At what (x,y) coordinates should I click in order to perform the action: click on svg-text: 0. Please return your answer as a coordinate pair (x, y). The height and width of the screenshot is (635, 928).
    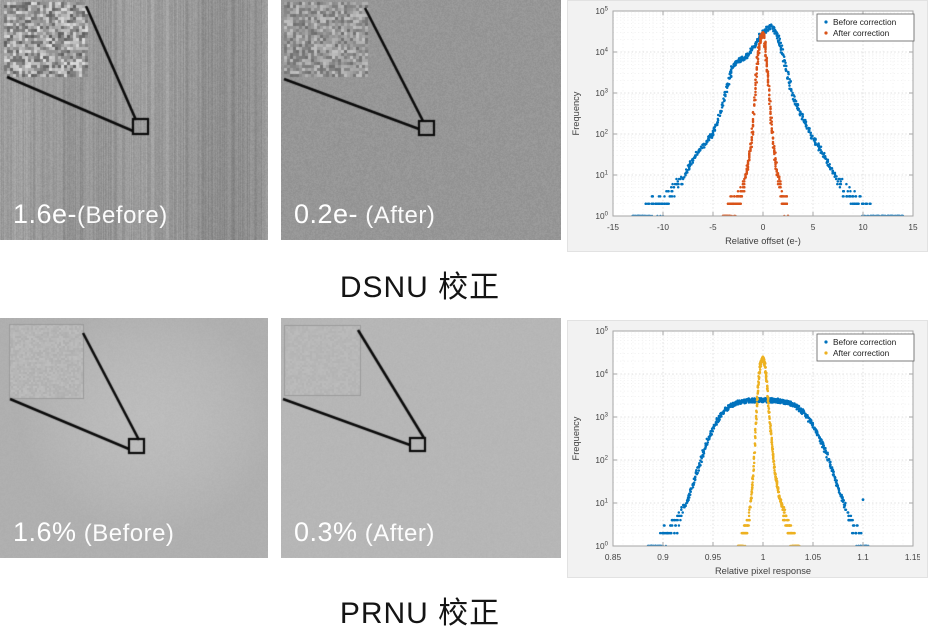
    Looking at the image, I should click on (763, 227).